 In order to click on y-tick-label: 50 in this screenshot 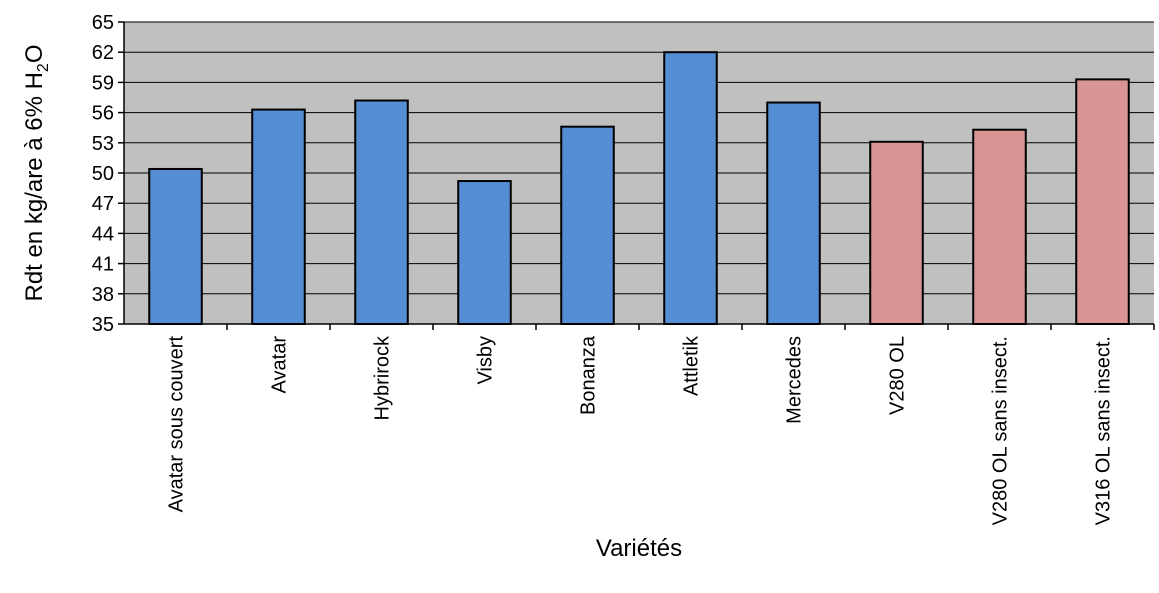, I will do `click(103, 174)`.